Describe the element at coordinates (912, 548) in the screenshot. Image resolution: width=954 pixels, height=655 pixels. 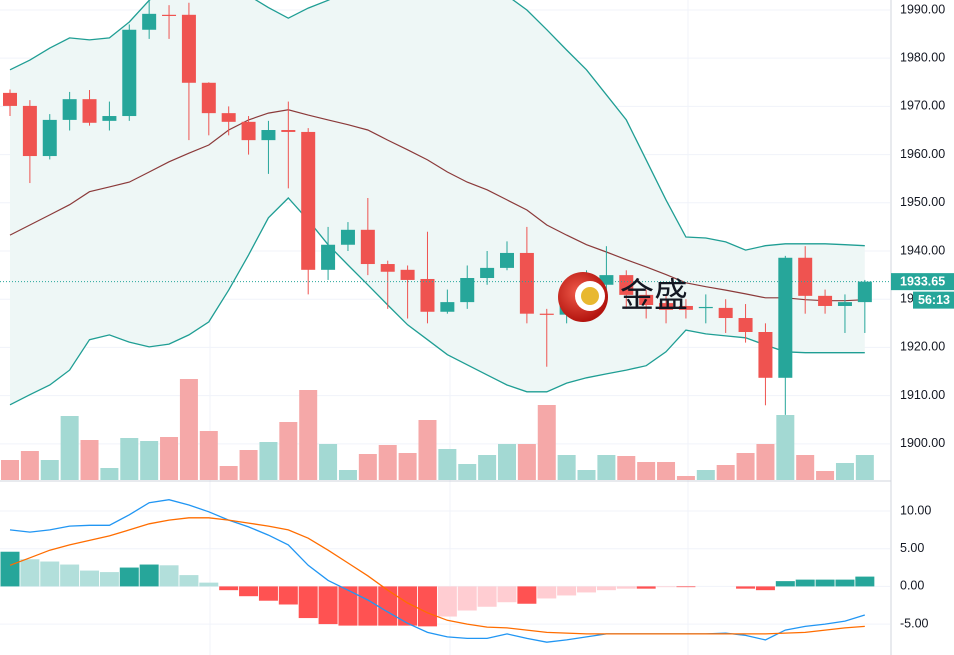
I see `y-tick-label: 5.00` at that location.